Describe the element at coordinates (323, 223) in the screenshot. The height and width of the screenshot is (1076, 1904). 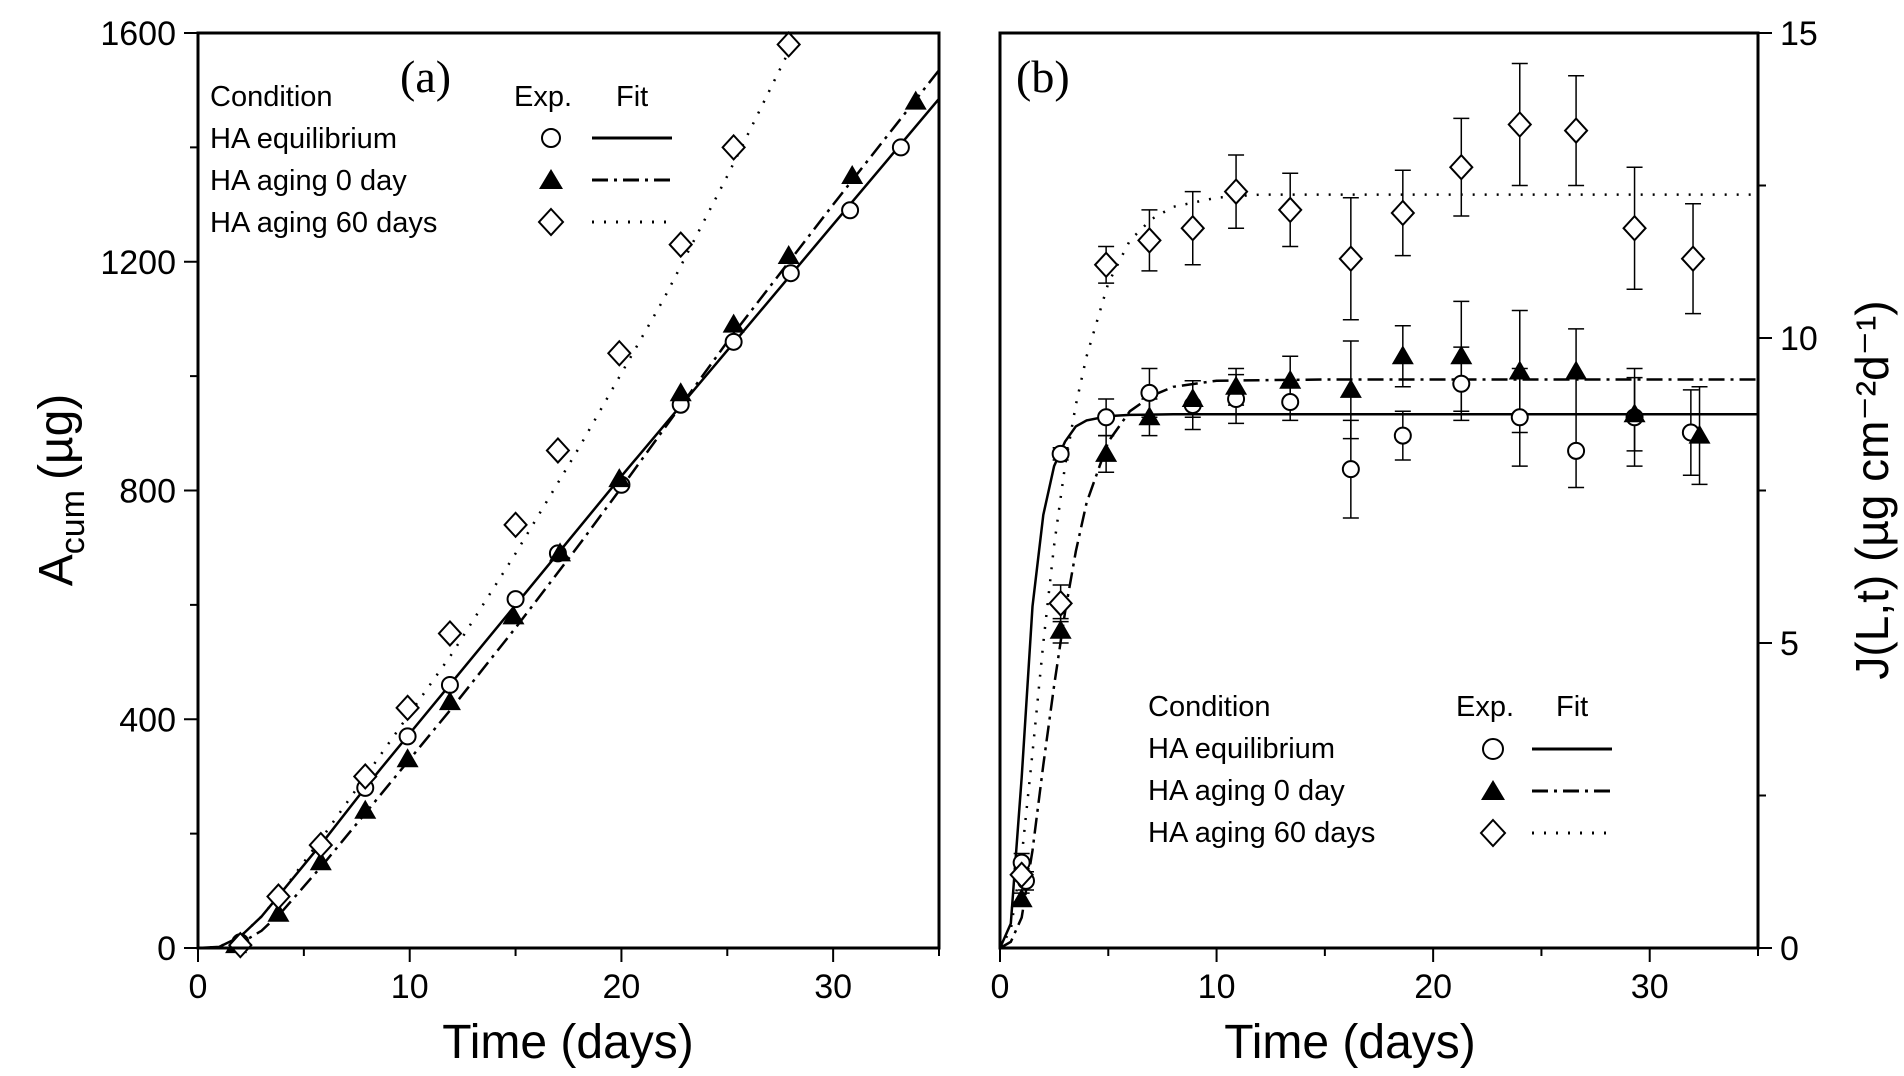
I see `legend-a-entry-3: HA aging 60 days` at that location.